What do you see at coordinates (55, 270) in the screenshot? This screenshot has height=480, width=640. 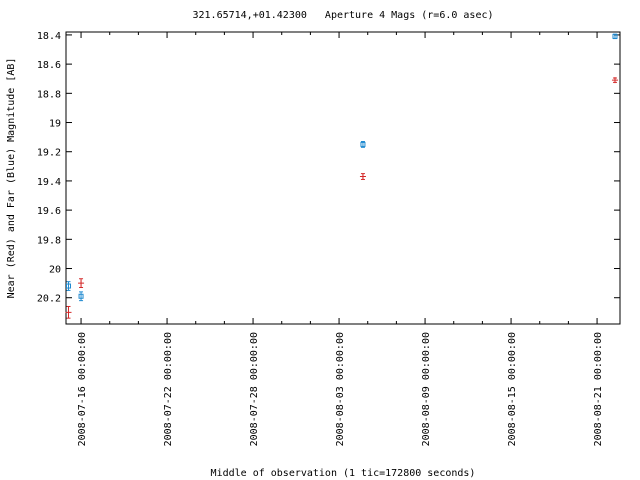 I see `y-tick-label: 20` at bounding box center [55, 270].